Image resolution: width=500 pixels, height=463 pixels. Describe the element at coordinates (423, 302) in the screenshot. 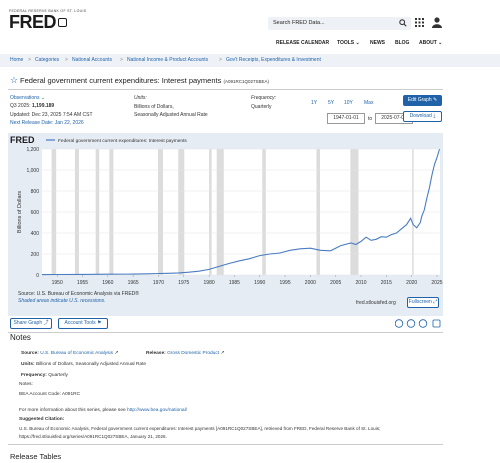

I see `fullscreen-button: Fullscreen ⤢` at that location.